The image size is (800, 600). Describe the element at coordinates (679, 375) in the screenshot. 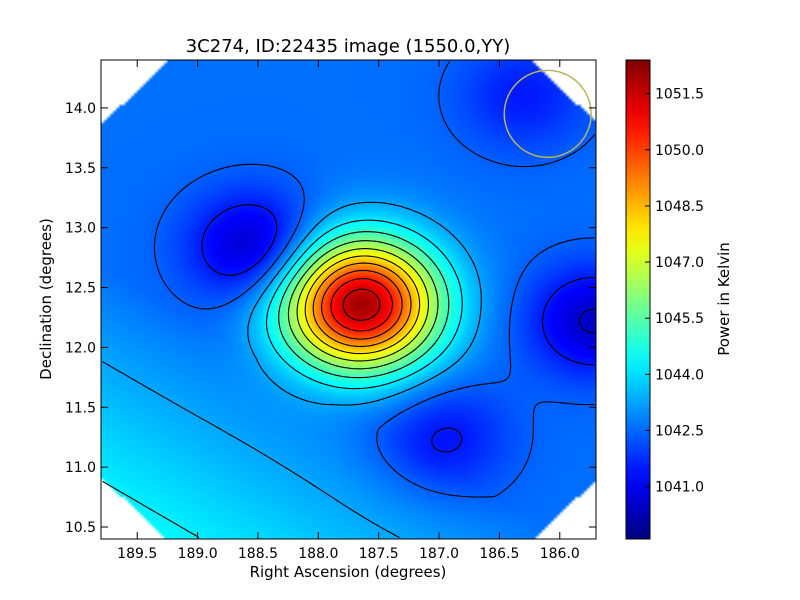

I see `colorbar-tick-label: 1044.0` at that location.